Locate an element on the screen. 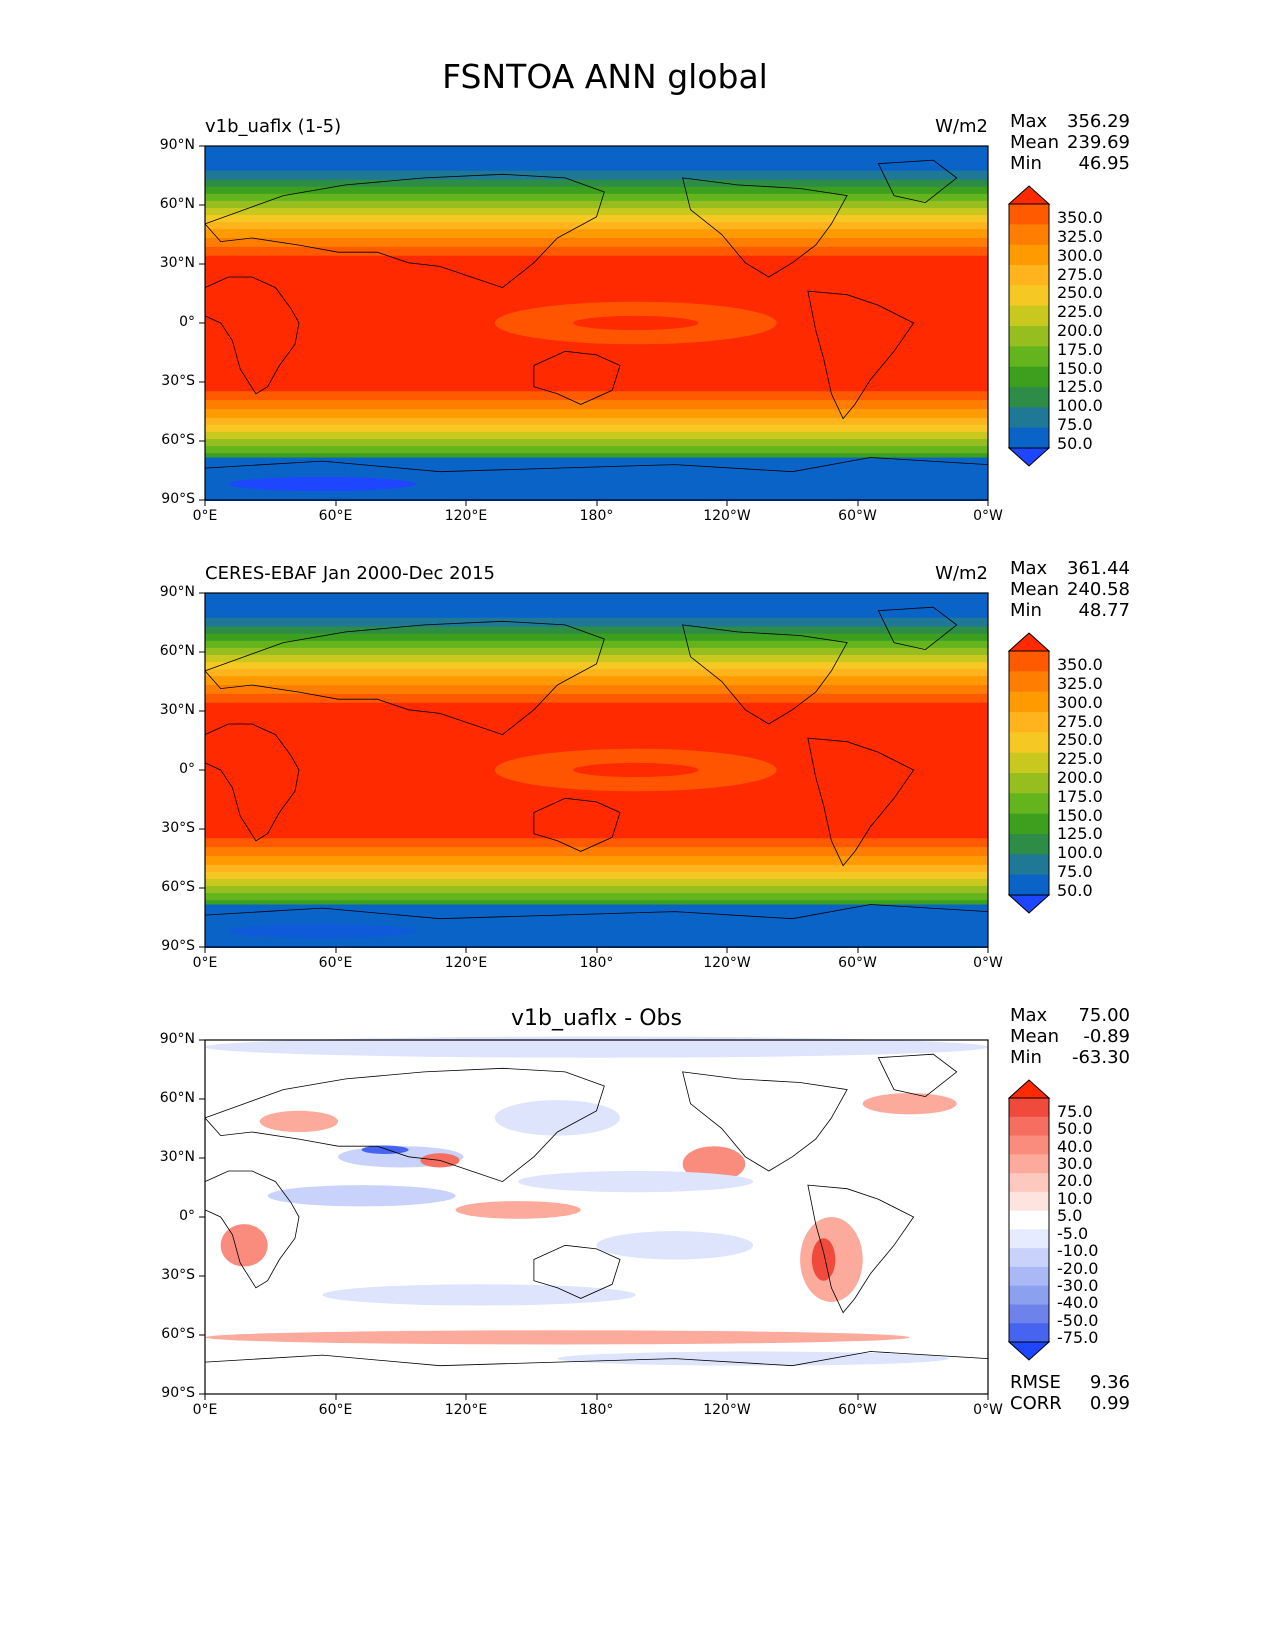 This screenshot has width=1275, height=1650. colorbar-label: 250.0 is located at coordinates (1080, 740).